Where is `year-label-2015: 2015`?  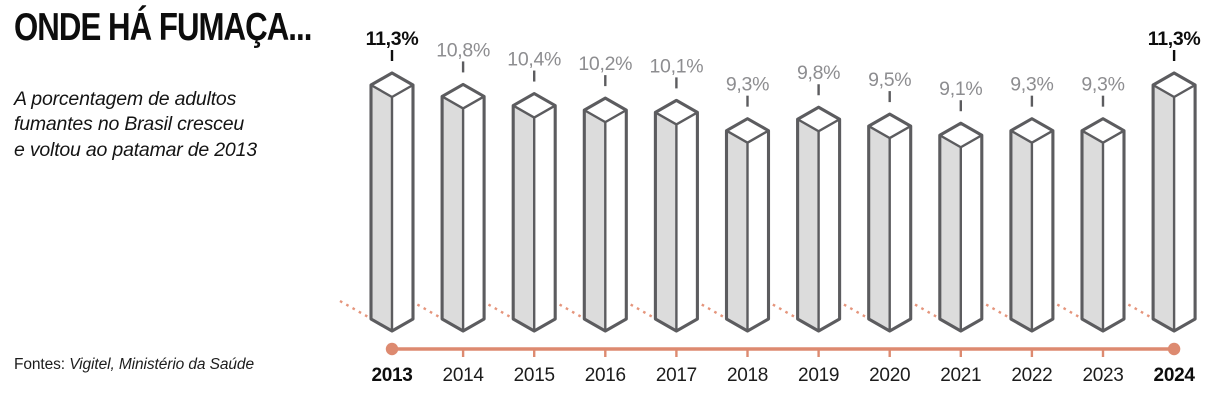 year-label-2015: 2015 is located at coordinates (534, 375).